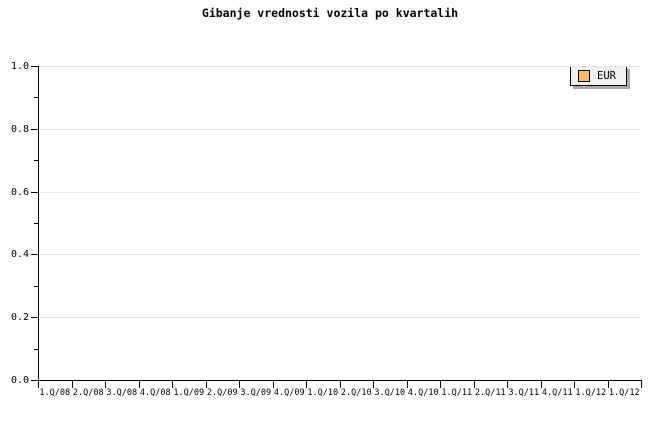 This screenshot has height=440, width=660. Describe the element at coordinates (19, 380) in the screenshot. I see `y-tick-label: 0.0` at that location.